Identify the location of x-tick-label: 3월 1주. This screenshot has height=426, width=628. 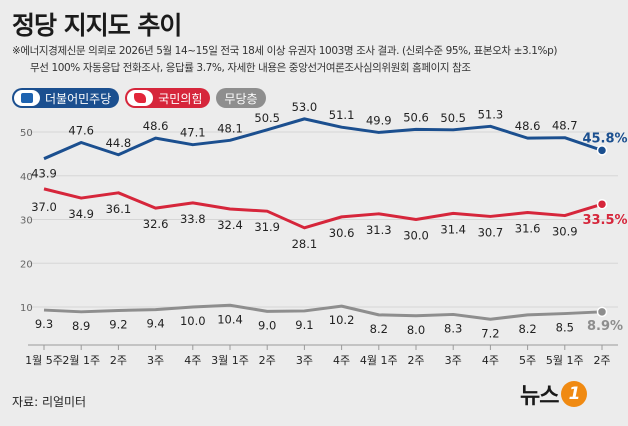
(230, 360).